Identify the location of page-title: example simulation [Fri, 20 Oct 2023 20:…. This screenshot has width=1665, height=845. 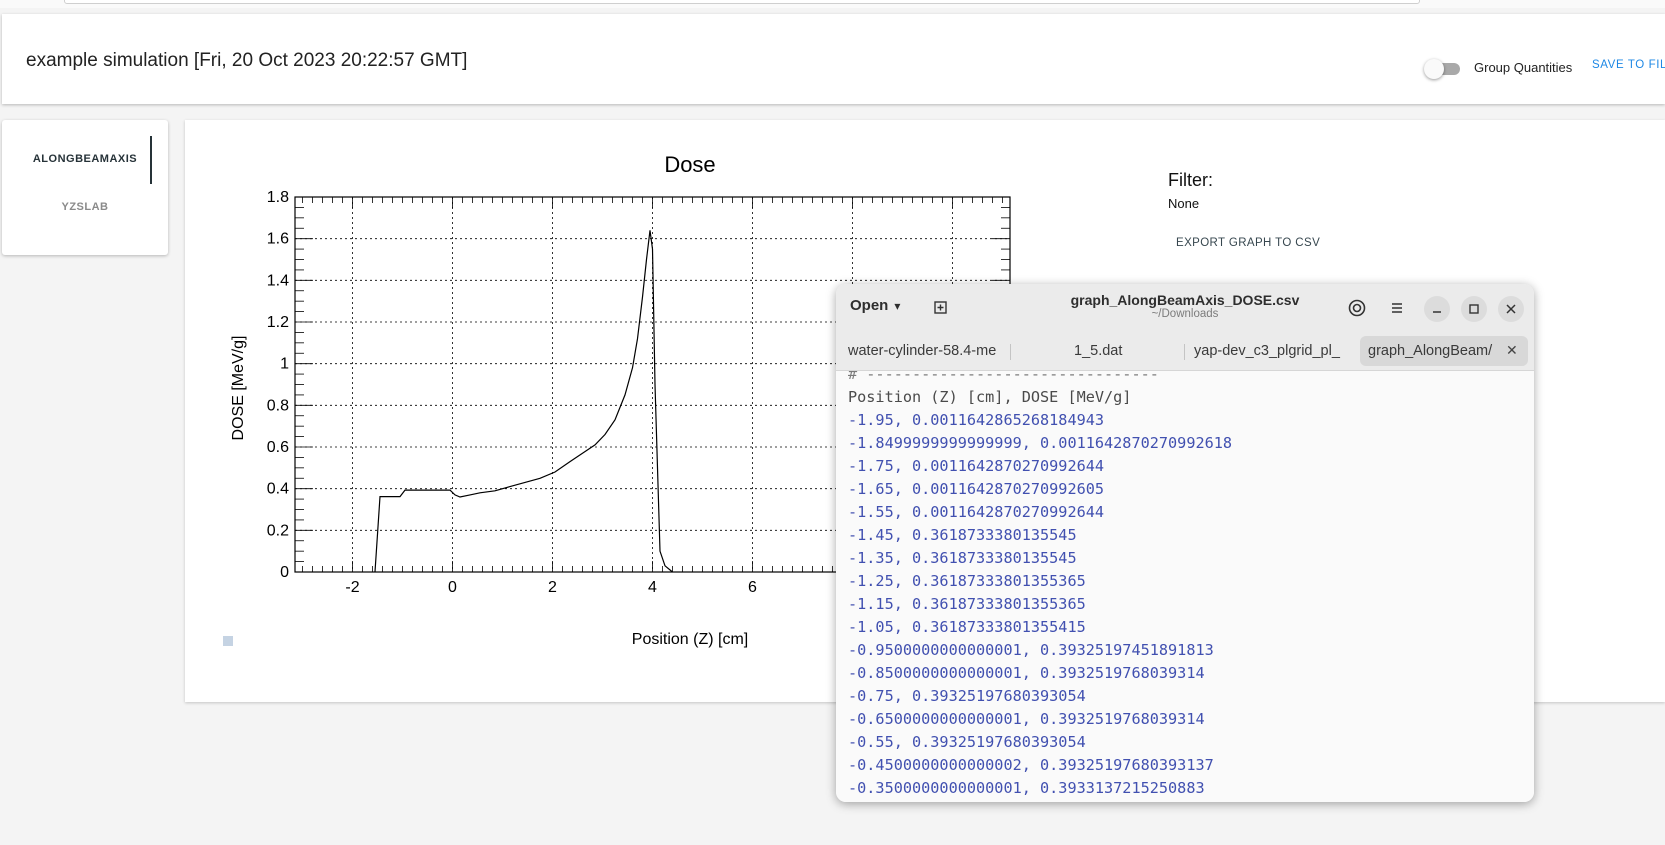
(247, 60).